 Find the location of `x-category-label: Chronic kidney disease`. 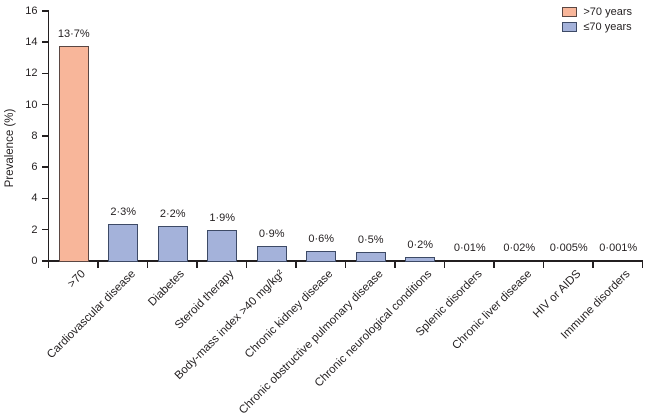

x-category-label: Chronic kidney disease is located at coordinates (289, 314).